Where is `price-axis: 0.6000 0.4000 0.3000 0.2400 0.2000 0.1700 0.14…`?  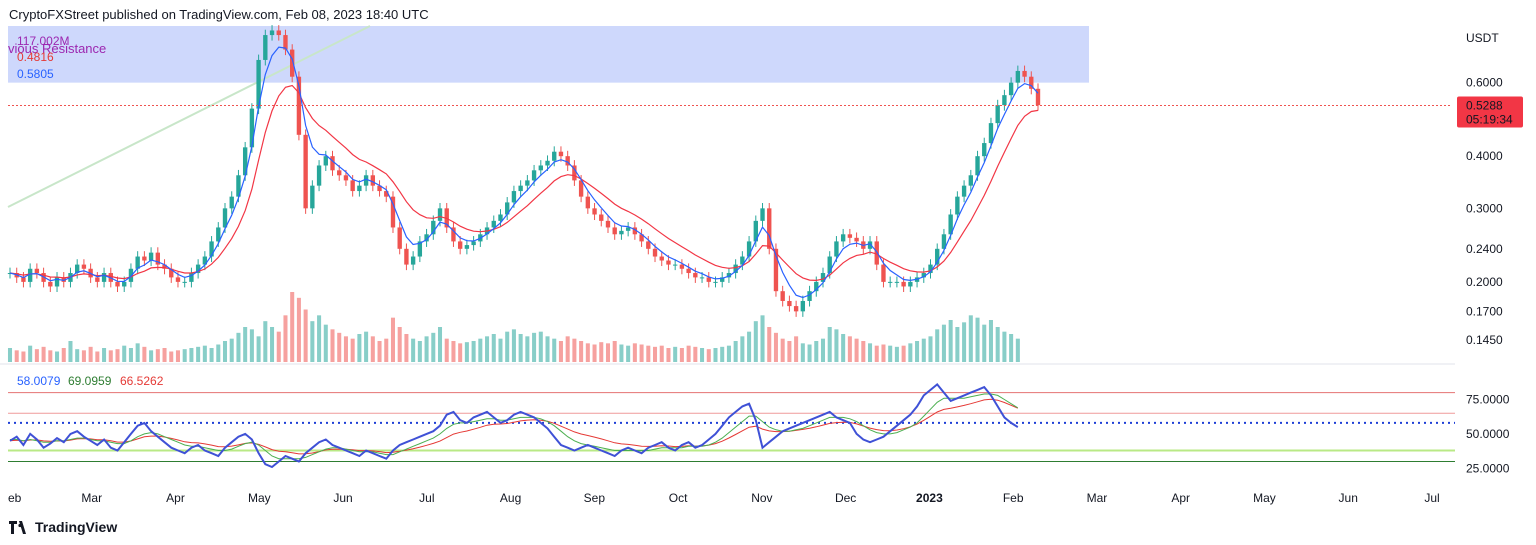 price-axis: 0.6000 0.4000 0.3000 0.2400 0.2000 0.1700 0.14… is located at coordinates (1484, 212).